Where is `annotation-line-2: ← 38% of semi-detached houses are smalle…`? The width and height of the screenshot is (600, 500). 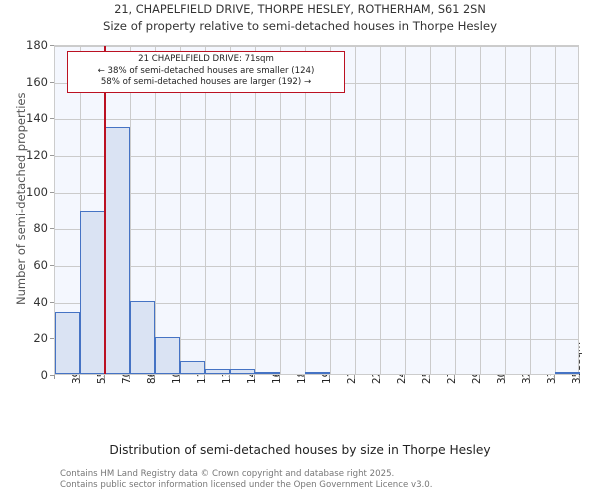
annotation-line-2: ← 38% of semi-detached houses are smalle… is located at coordinates (206, 70).